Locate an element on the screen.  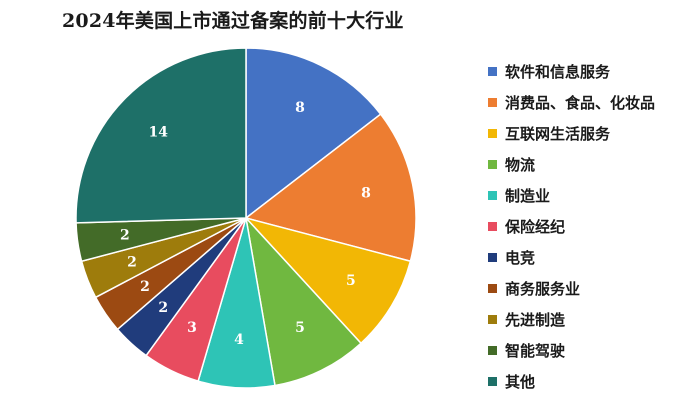
legend-label: 先进制造 is located at coordinates (535, 320).